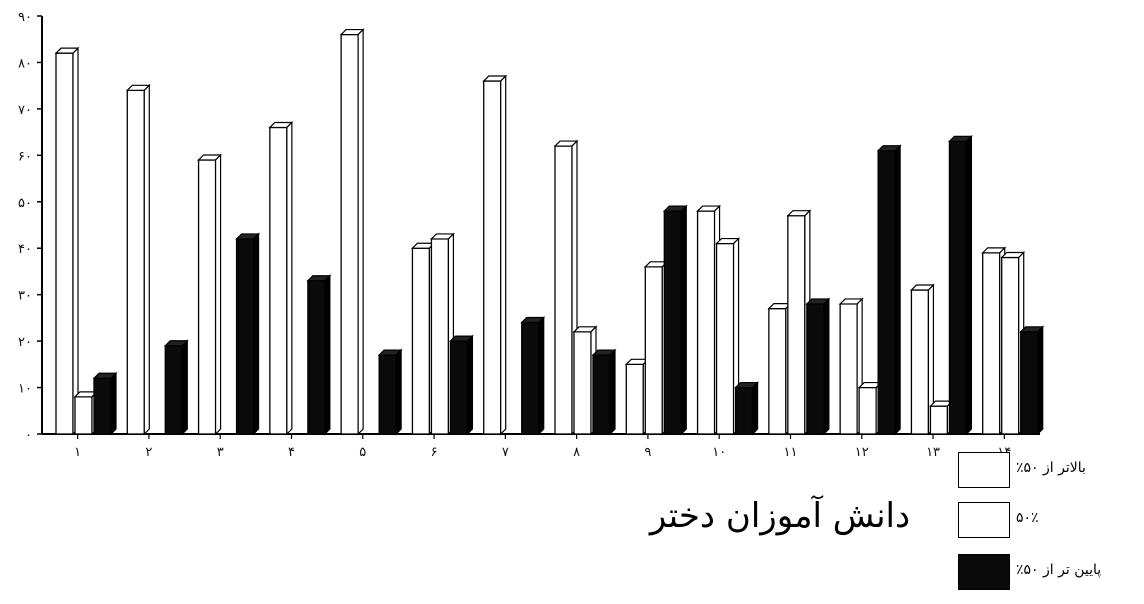  What do you see at coordinates (791, 452) in the screenshot?
I see `x-tick-label: ۱۱` at bounding box center [791, 452].